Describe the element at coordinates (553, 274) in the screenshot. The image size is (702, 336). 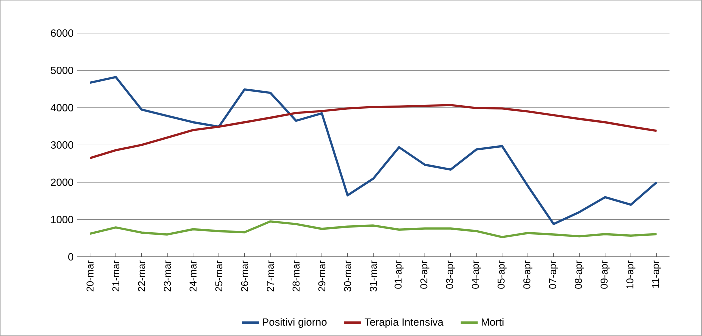
I see `x-tick-label: 07-apr` at that location.